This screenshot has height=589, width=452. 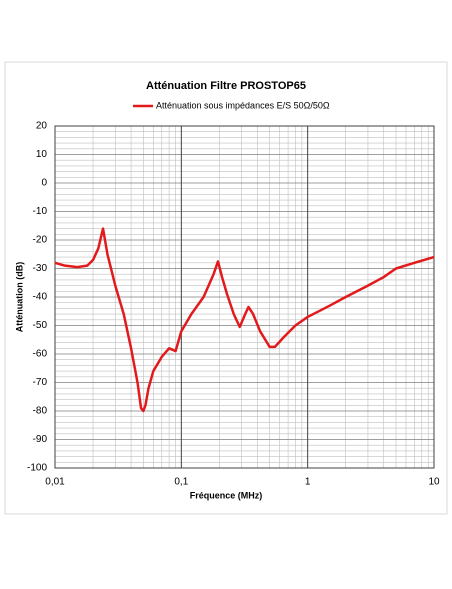 I want to click on x-tick-label: 10, so click(x=434, y=482).